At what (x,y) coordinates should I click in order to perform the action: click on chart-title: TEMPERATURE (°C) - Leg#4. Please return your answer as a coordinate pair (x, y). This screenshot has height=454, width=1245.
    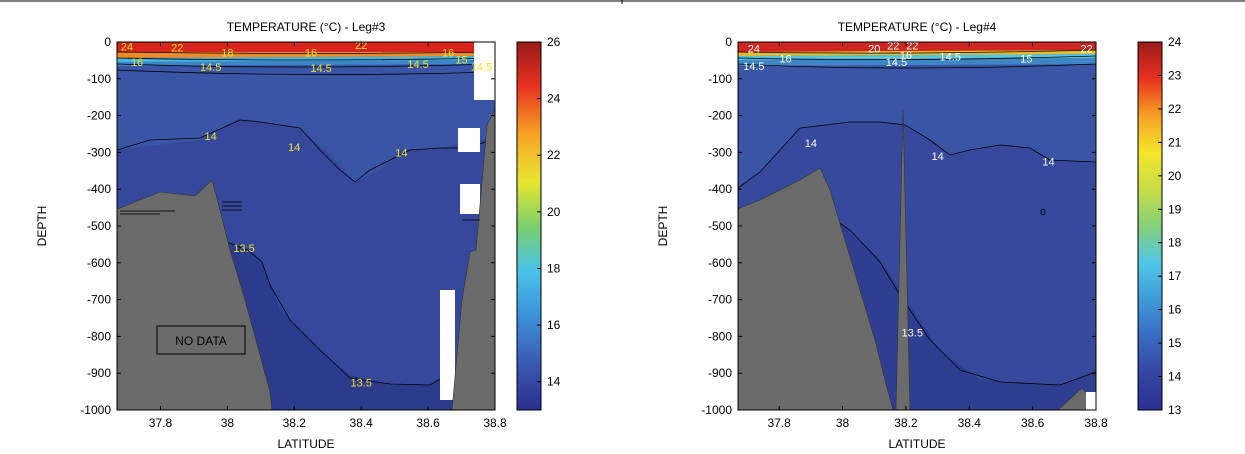
    Looking at the image, I should click on (917, 27).